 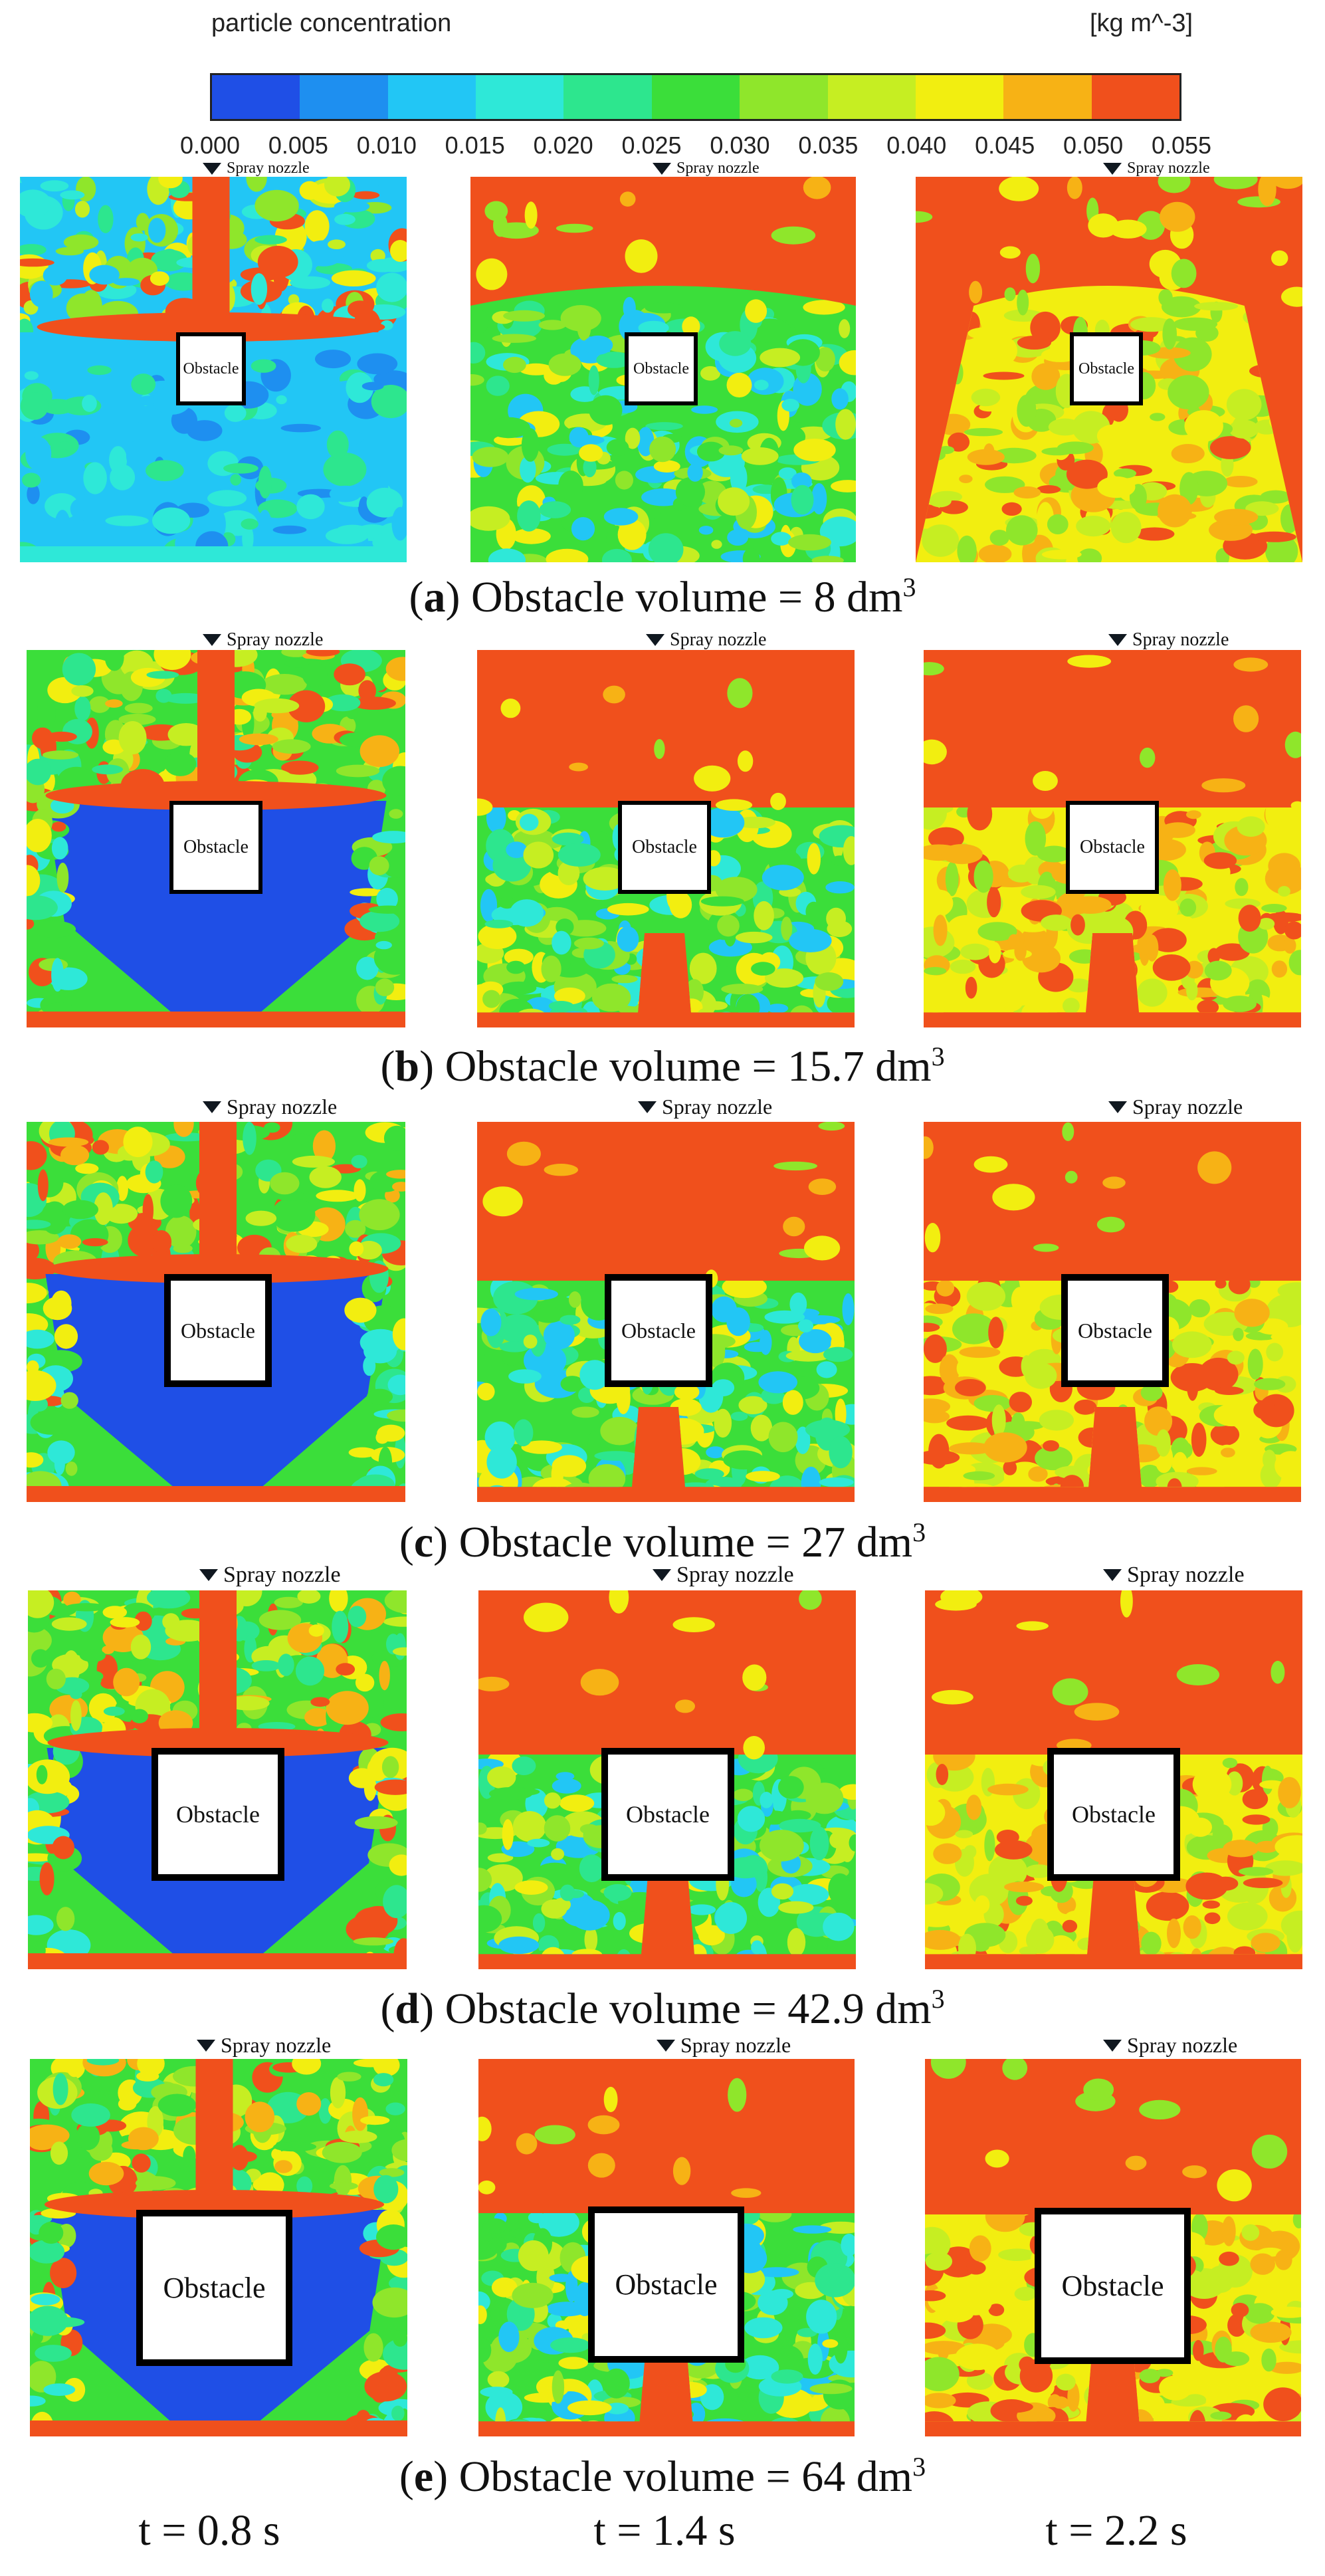 What do you see at coordinates (331, 23) in the screenshot?
I see `colorbar-title: particle concentration` at bounding box center [331, 23].